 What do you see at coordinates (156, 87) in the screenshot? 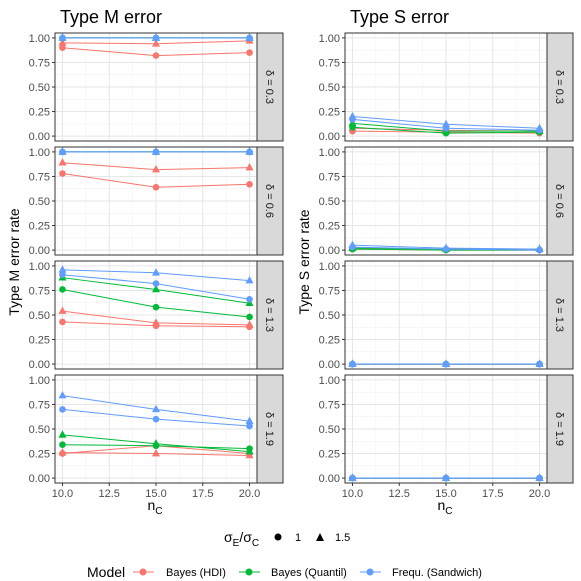
I see `panel-type-m-row-1: 0.00 0.25 0.50 0.75 1.00 δ = 0.3` at bounding box center [156, 87].